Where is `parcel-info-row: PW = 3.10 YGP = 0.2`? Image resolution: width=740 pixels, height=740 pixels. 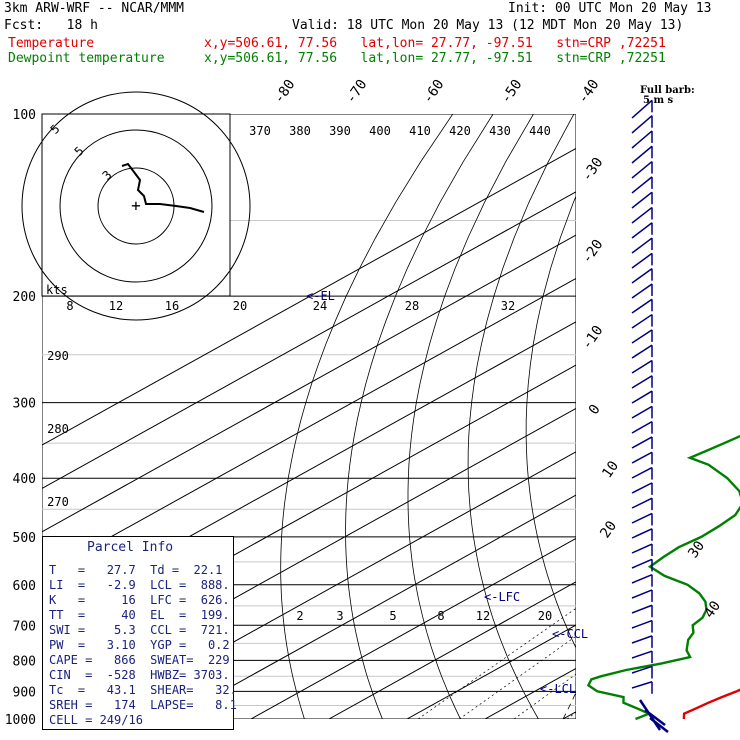
parcel-info-row: PW = 3.10 YGP = 0.2 is located at coordinates (139, 645).